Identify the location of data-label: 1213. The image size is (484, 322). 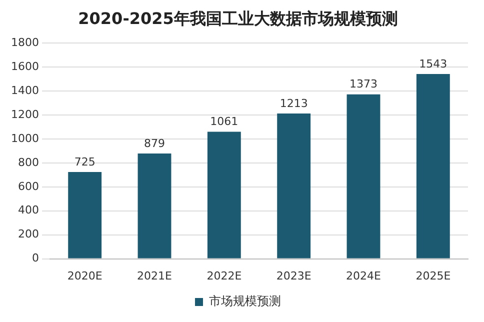
(294, 103).